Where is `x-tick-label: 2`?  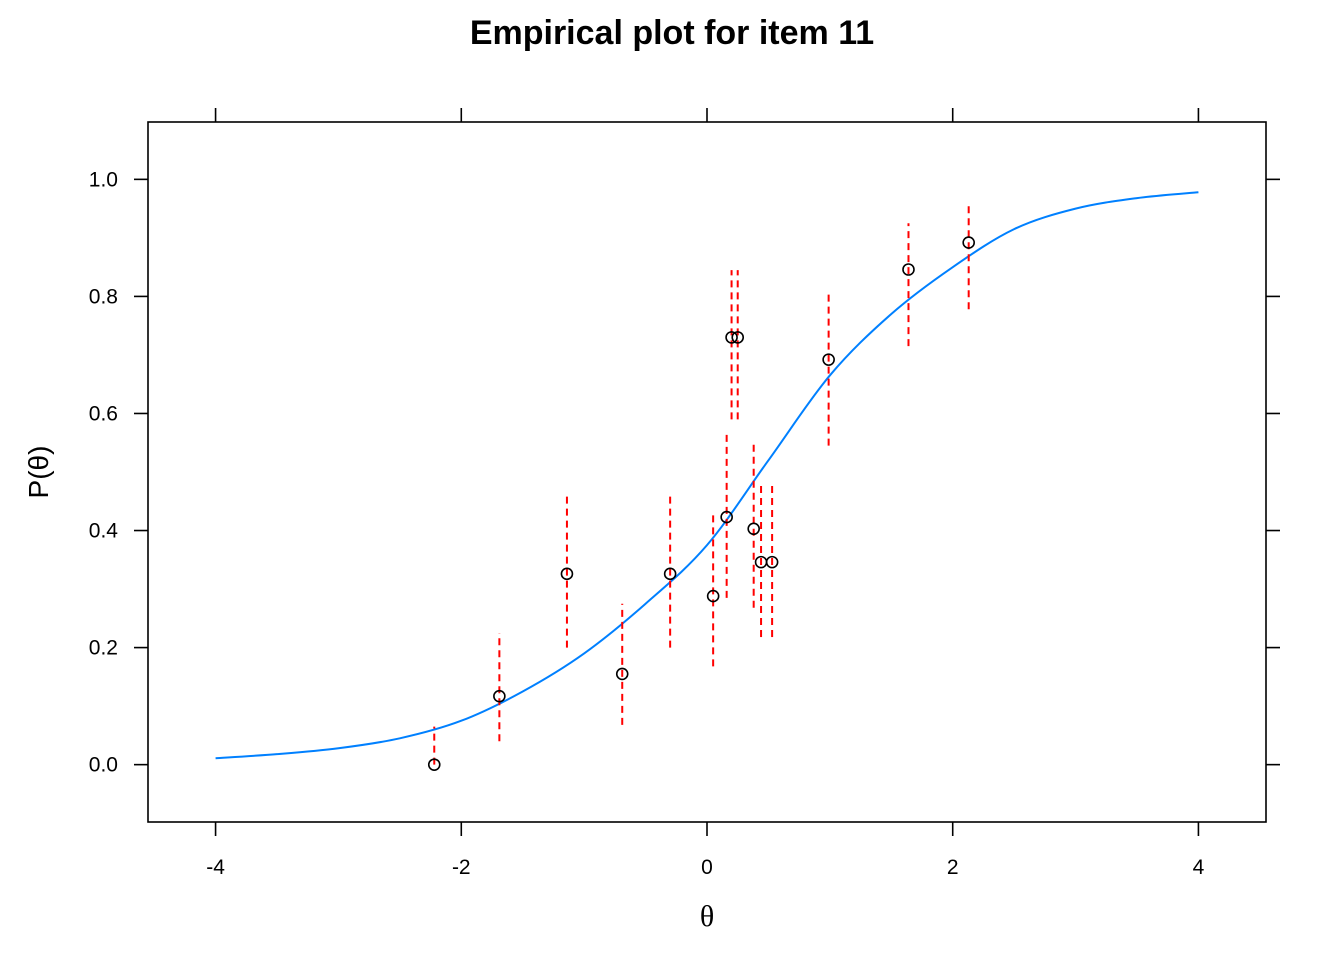
x-tick-label: 2 is located at coordinates (953, 867).